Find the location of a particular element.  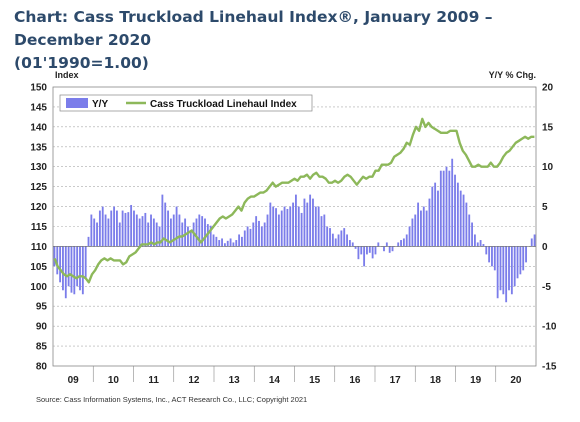

x-tick-label: 14 is located at coordinates (275, 380).